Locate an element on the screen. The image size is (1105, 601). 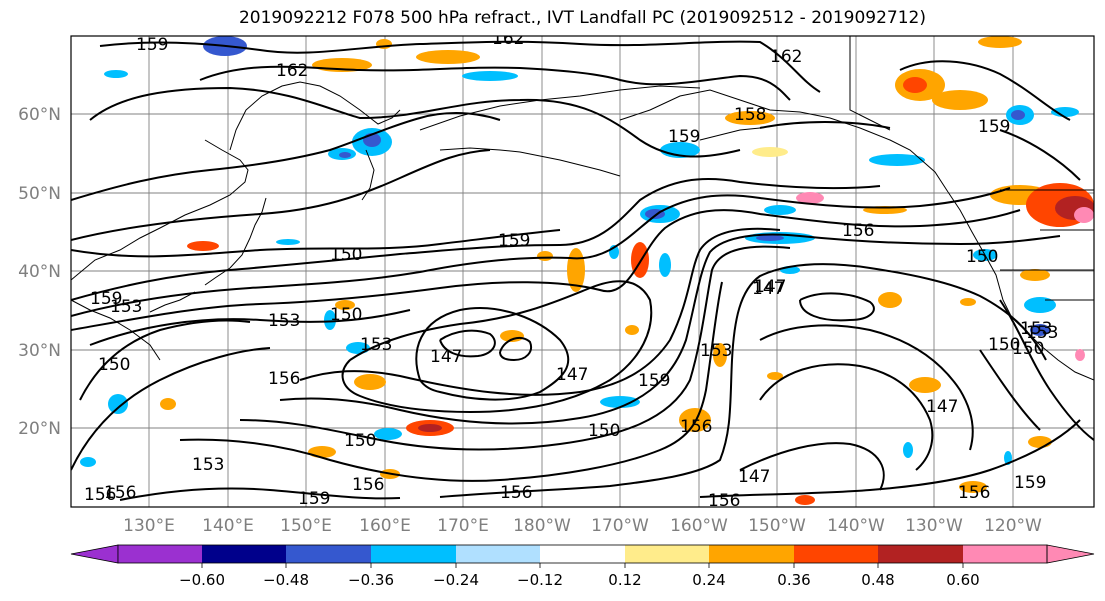
lat-label: 30°N is located at coordinates (39, 351).